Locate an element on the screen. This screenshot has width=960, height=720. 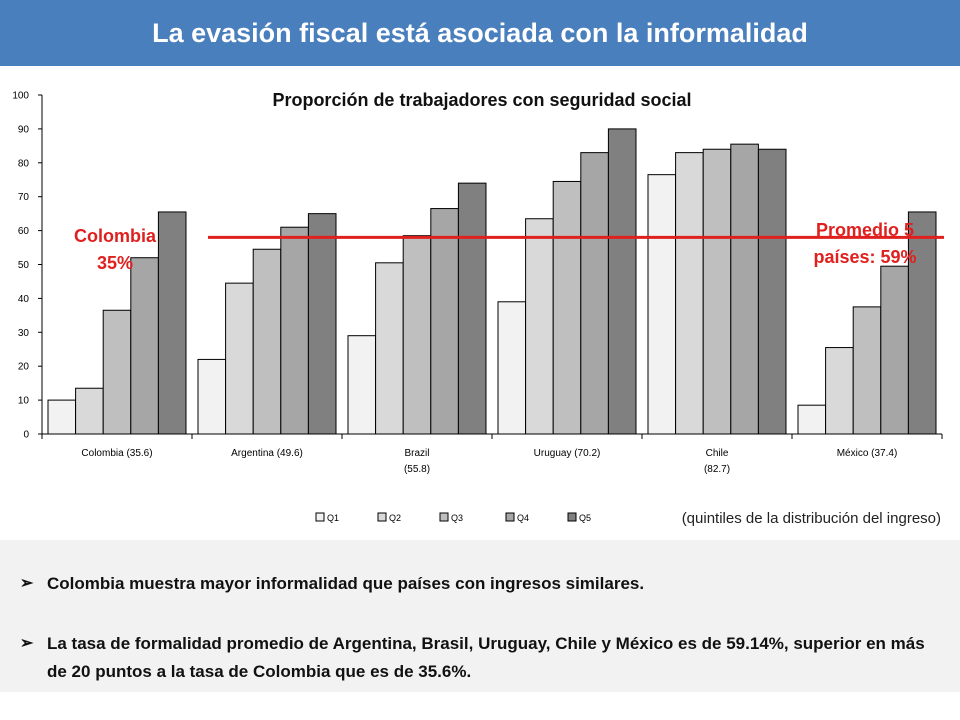
y-tick-label: 100 is located at coordinates (20, 96).